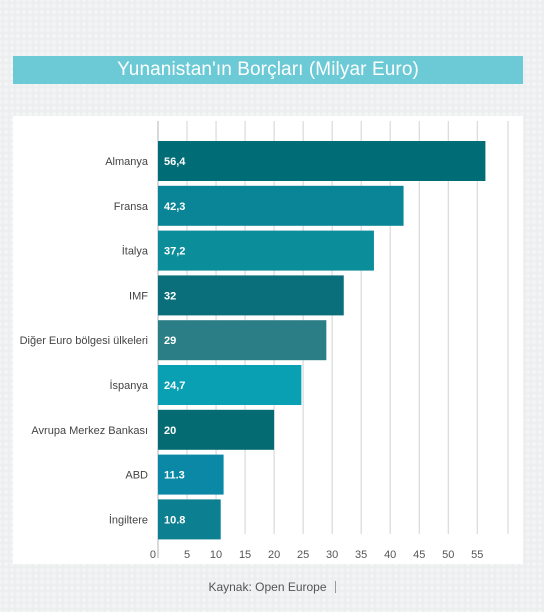 Image resolution: width=544 pixels, height=612 pixels. Describe the element at coordinates (153, 555) in the screenshot. I see `x-tick-label-0: 0` at that location.